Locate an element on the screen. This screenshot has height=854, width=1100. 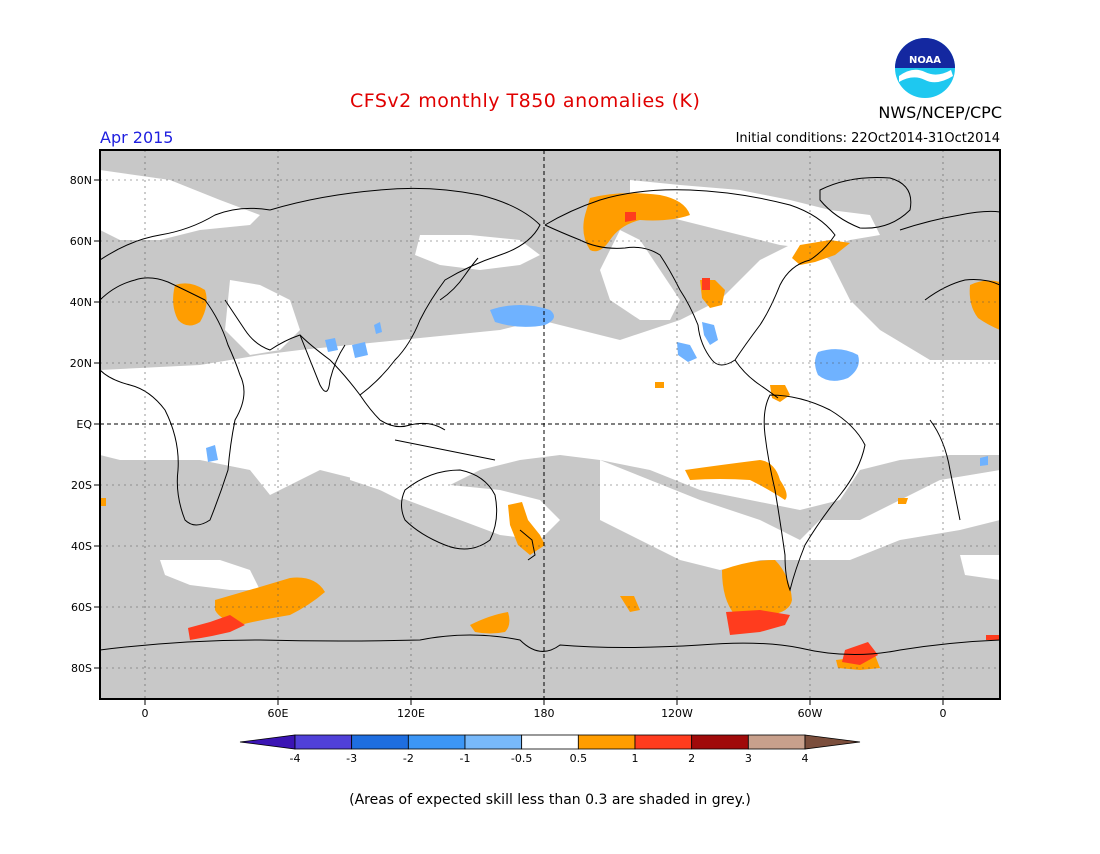
noaa-logo-text: NOAA is located at coordinates (925, 60).